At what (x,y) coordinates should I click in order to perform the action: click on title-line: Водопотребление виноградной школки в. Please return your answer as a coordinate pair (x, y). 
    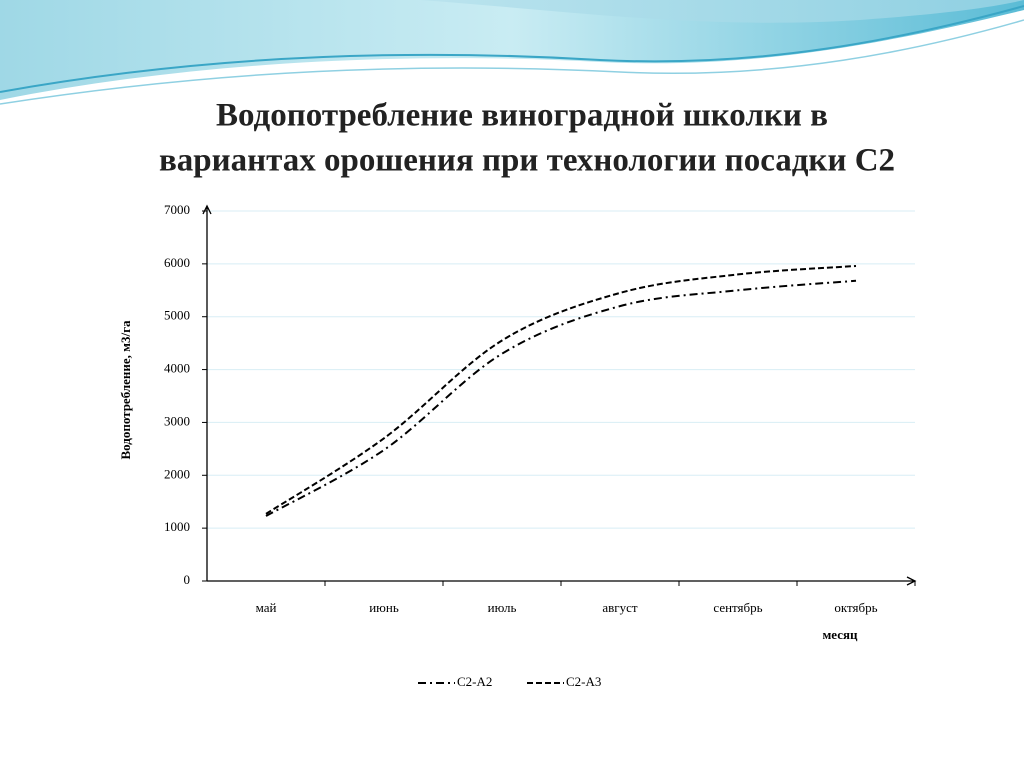
    Looking at the image, I should click on (522, 116).